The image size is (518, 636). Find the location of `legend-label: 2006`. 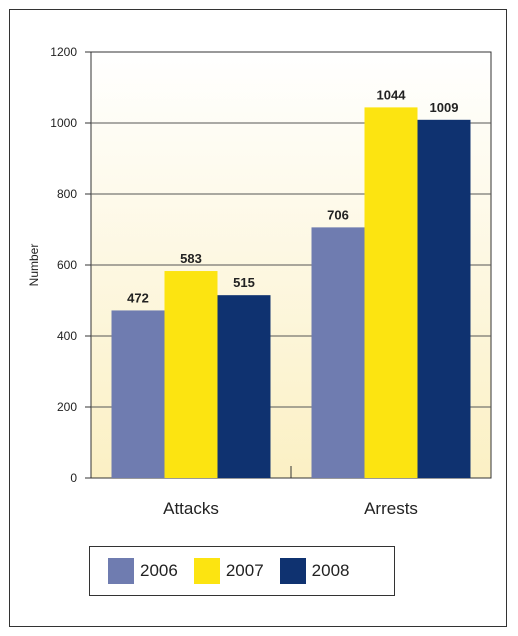

legend-label: 2006 is located at coordinates (159, 570).